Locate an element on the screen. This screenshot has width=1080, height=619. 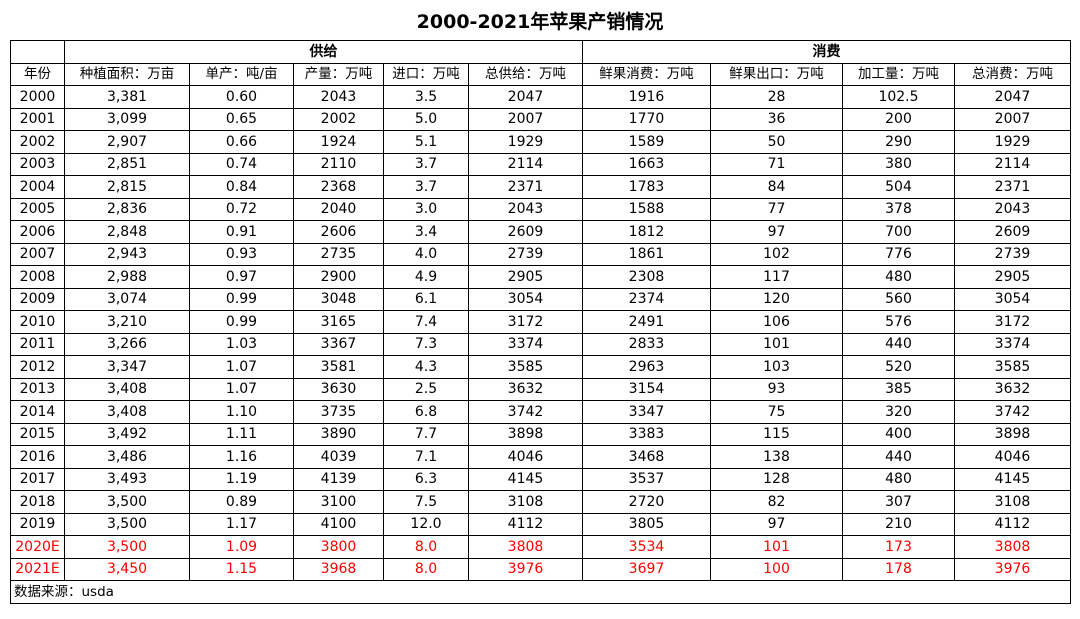
table-cell: 385 is located at coordinates (898, 389).